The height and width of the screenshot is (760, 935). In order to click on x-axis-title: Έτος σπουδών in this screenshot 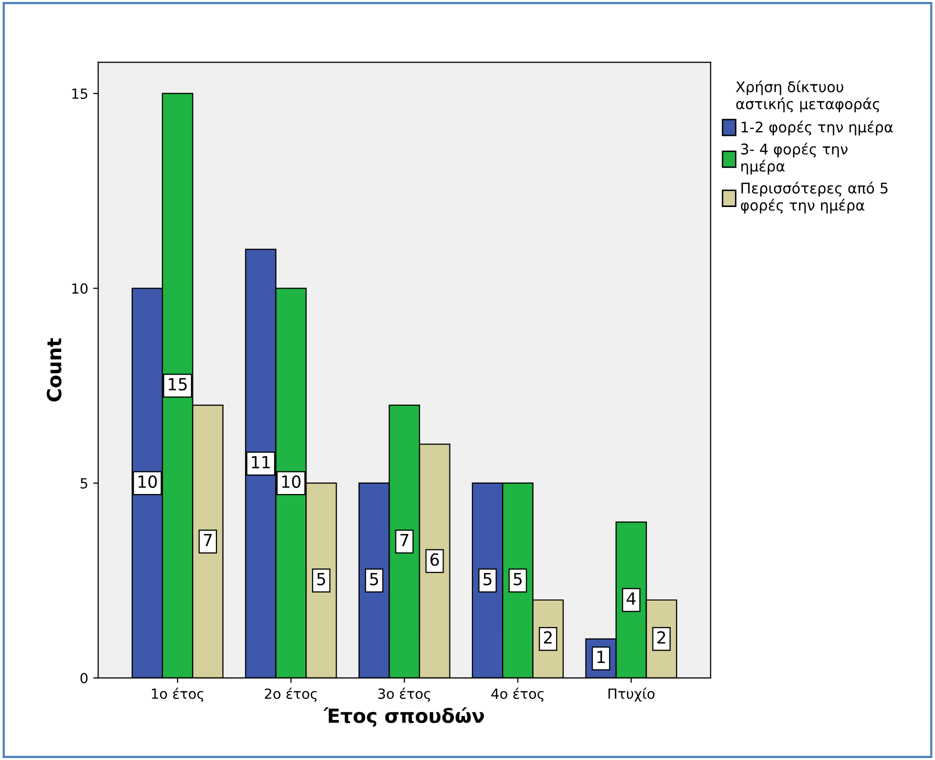, I will do `click(403, 717)`.